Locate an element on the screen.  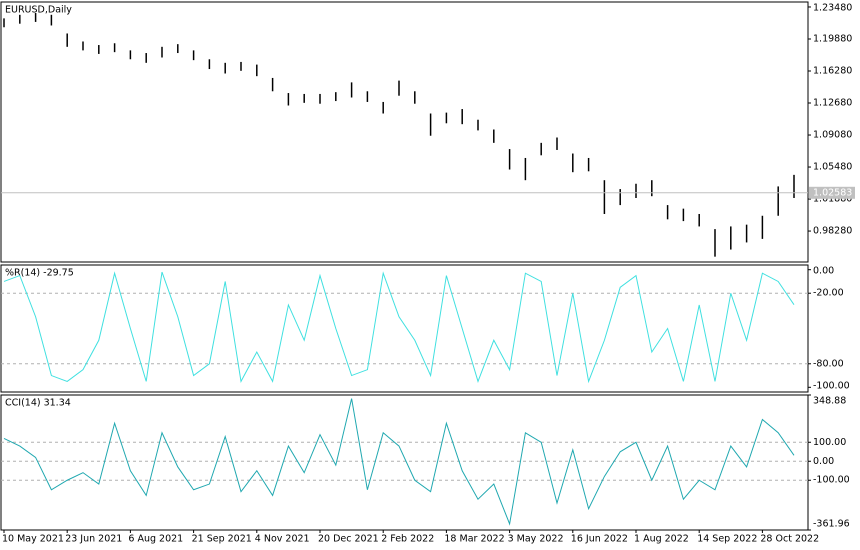
x-tick-label: 16 Jun 2022 is located at coordinates (599, 539).